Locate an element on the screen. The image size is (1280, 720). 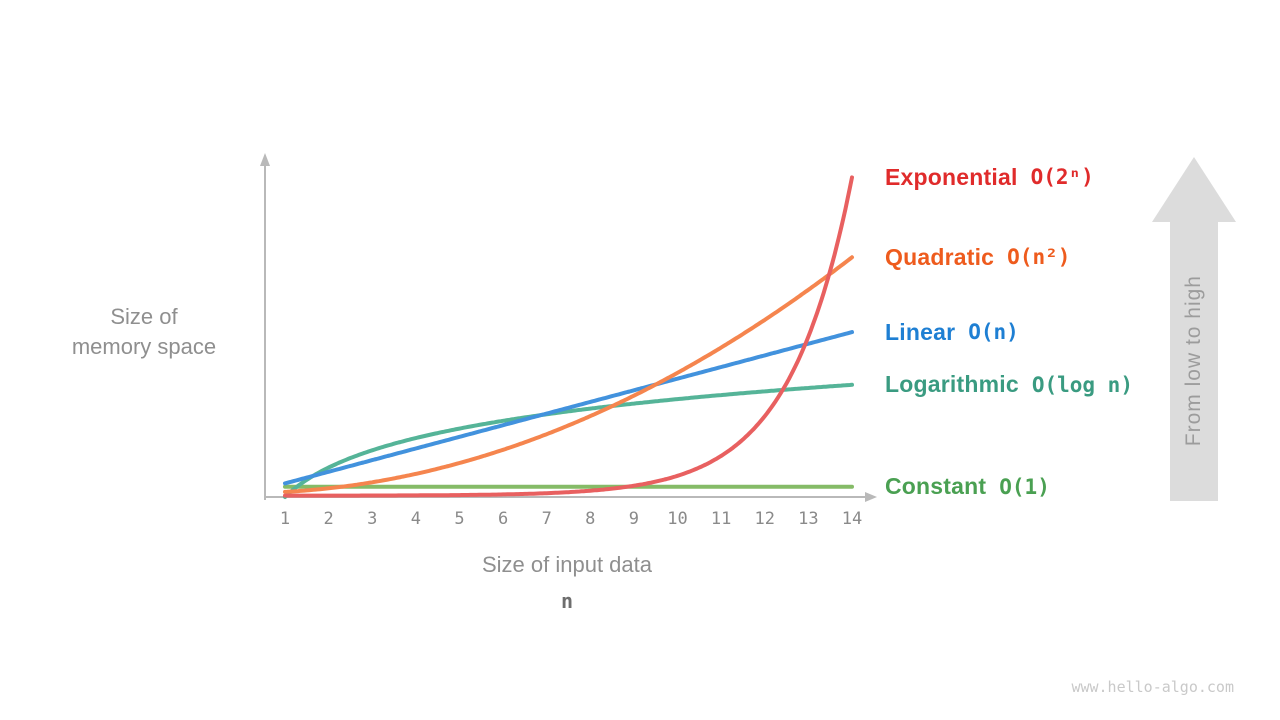
up-arrow-shaft: From low to high is located at coordinates (1194, 361).